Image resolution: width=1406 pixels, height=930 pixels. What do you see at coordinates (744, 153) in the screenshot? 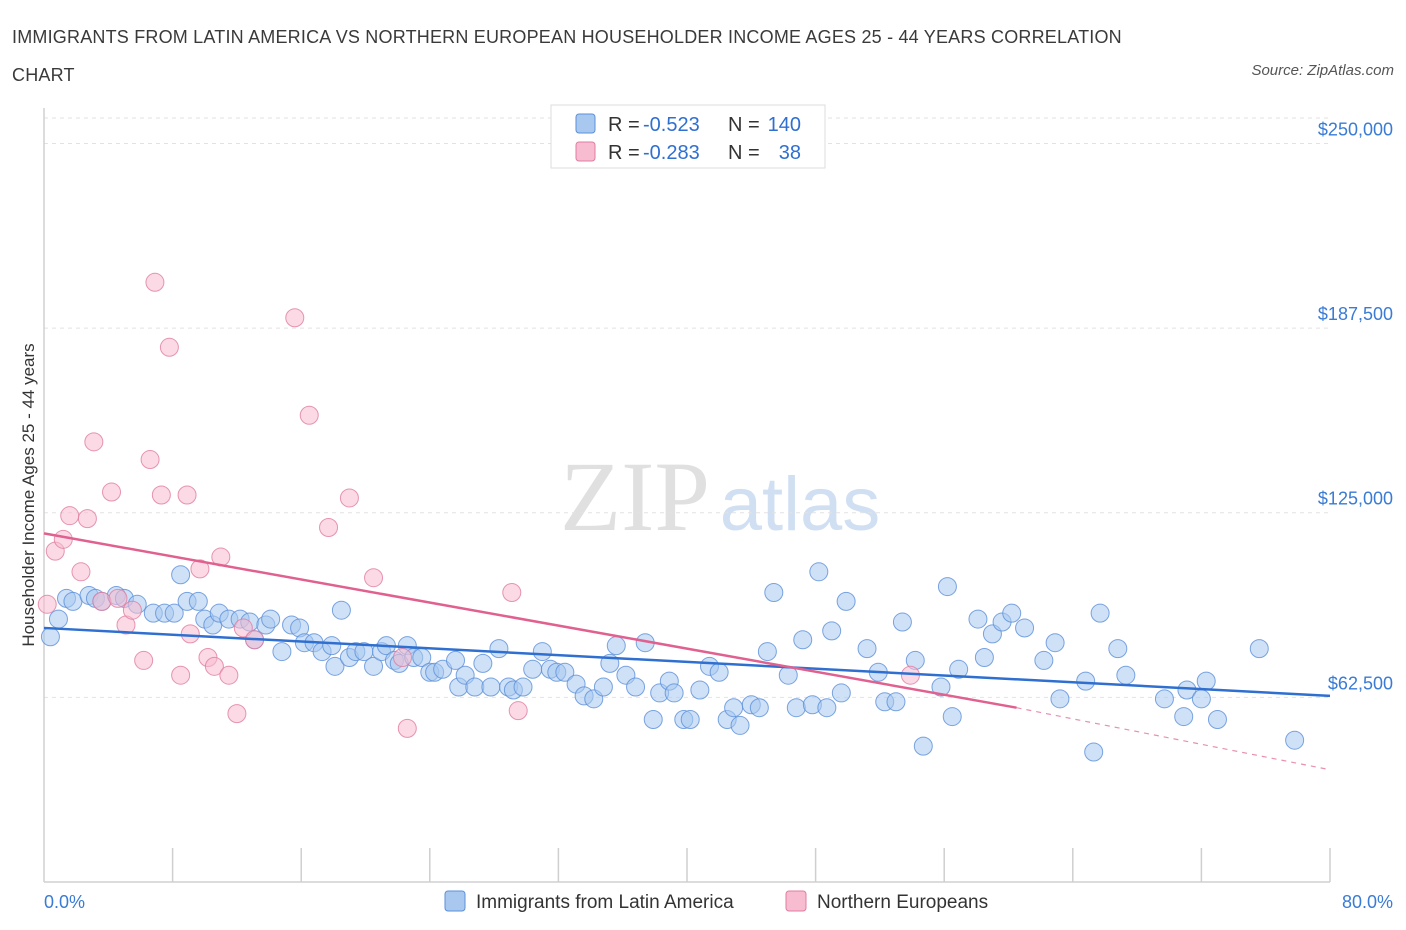
I see `legend-n-label-northern: N =` at bounding box center [744, 153].